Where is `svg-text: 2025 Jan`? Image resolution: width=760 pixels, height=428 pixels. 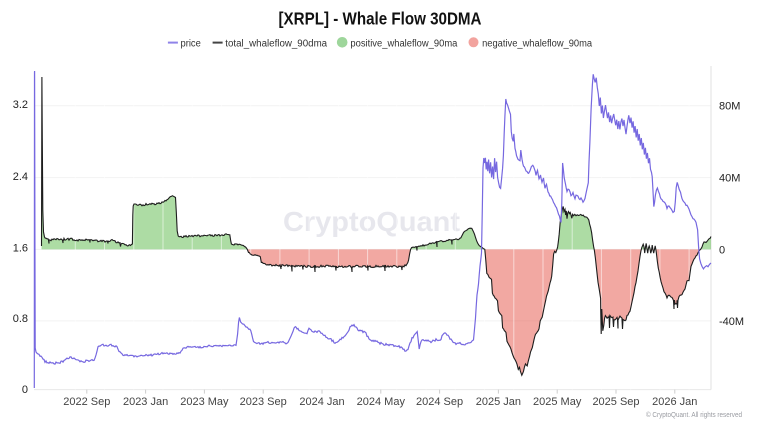 svg-text: 2025 Jan is located at coordinates (498, 402).